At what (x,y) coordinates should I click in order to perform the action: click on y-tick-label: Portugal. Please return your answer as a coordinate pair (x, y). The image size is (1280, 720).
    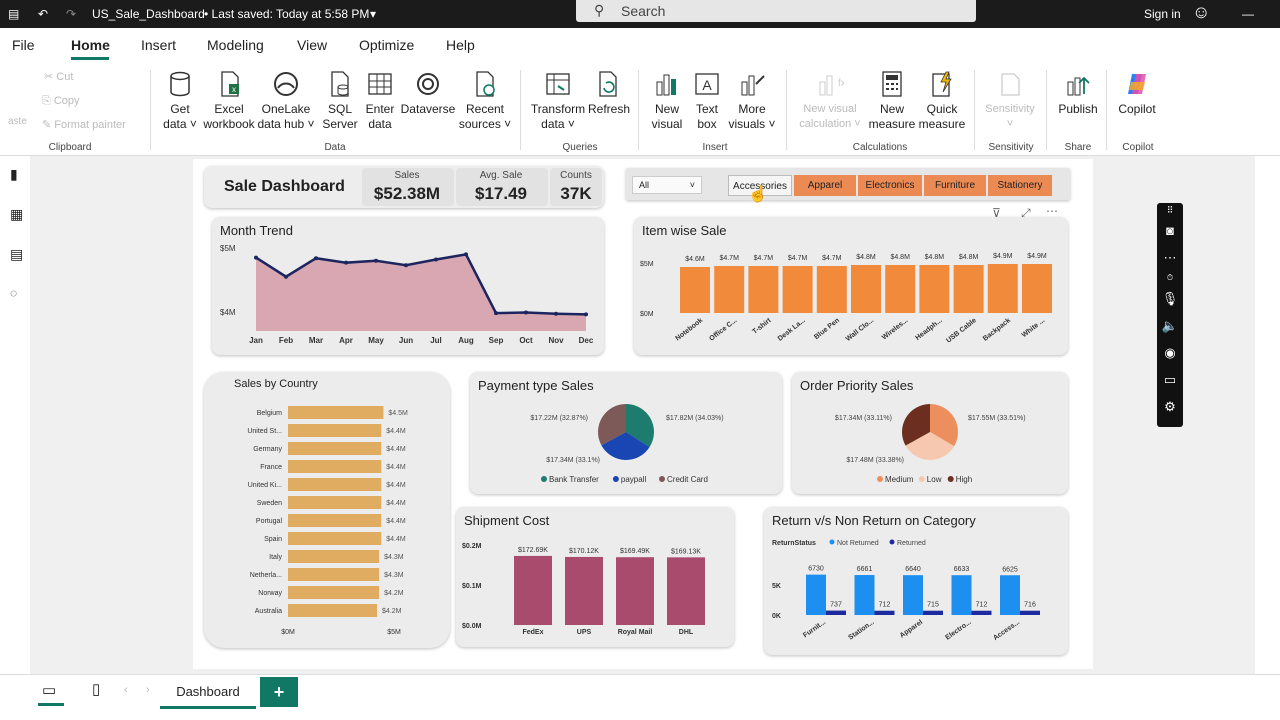
    Looking at the image, I should click on (269, 521).